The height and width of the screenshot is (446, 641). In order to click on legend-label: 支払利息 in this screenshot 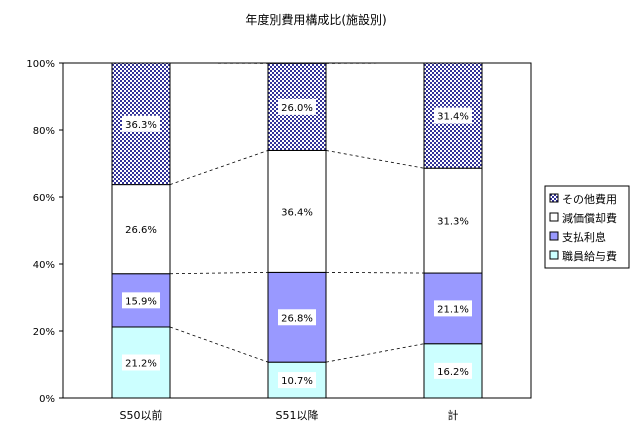, I will do `click(584, 237)`.